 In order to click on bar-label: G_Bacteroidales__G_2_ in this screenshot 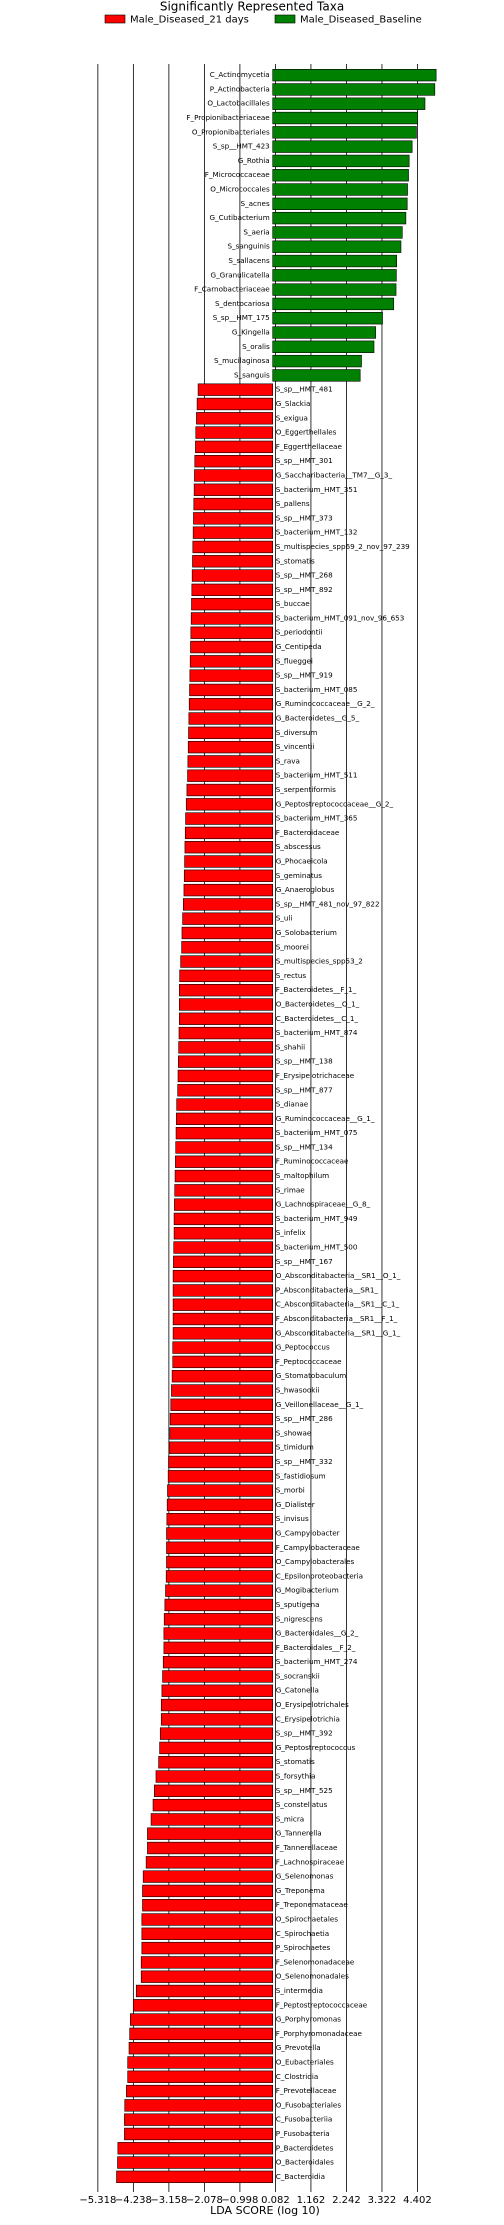, I will do `click(317, 1633)`.